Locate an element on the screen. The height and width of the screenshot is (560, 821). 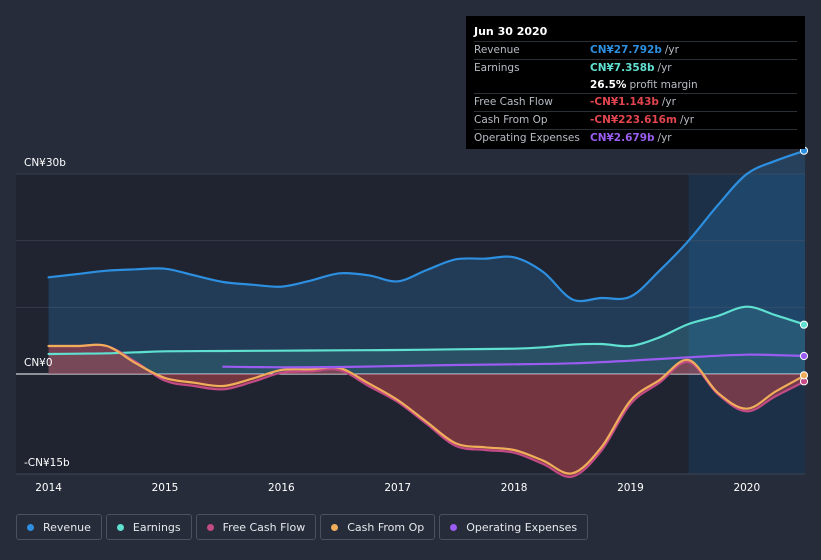
tooltip-row-unit: profit margin is located at coordinates (663, 84).